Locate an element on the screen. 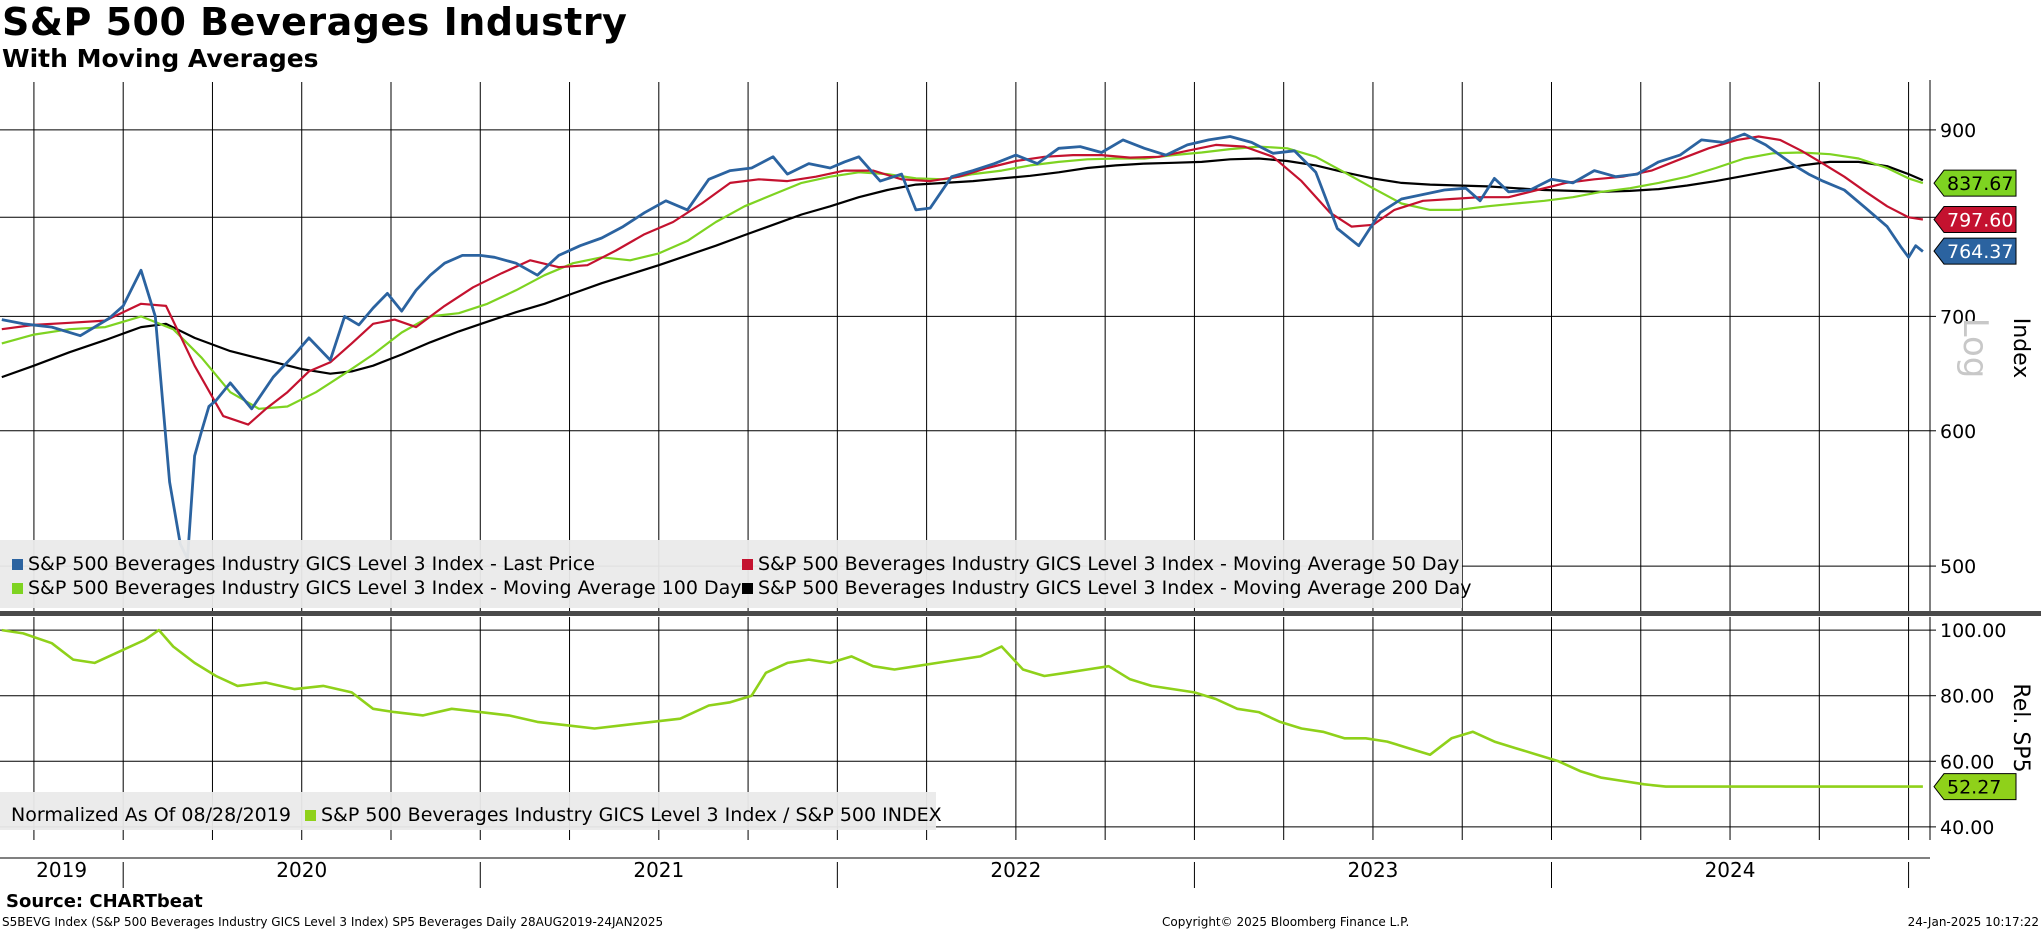  y-tick-label-upper: 500 is located at coordinates (1958, 567).